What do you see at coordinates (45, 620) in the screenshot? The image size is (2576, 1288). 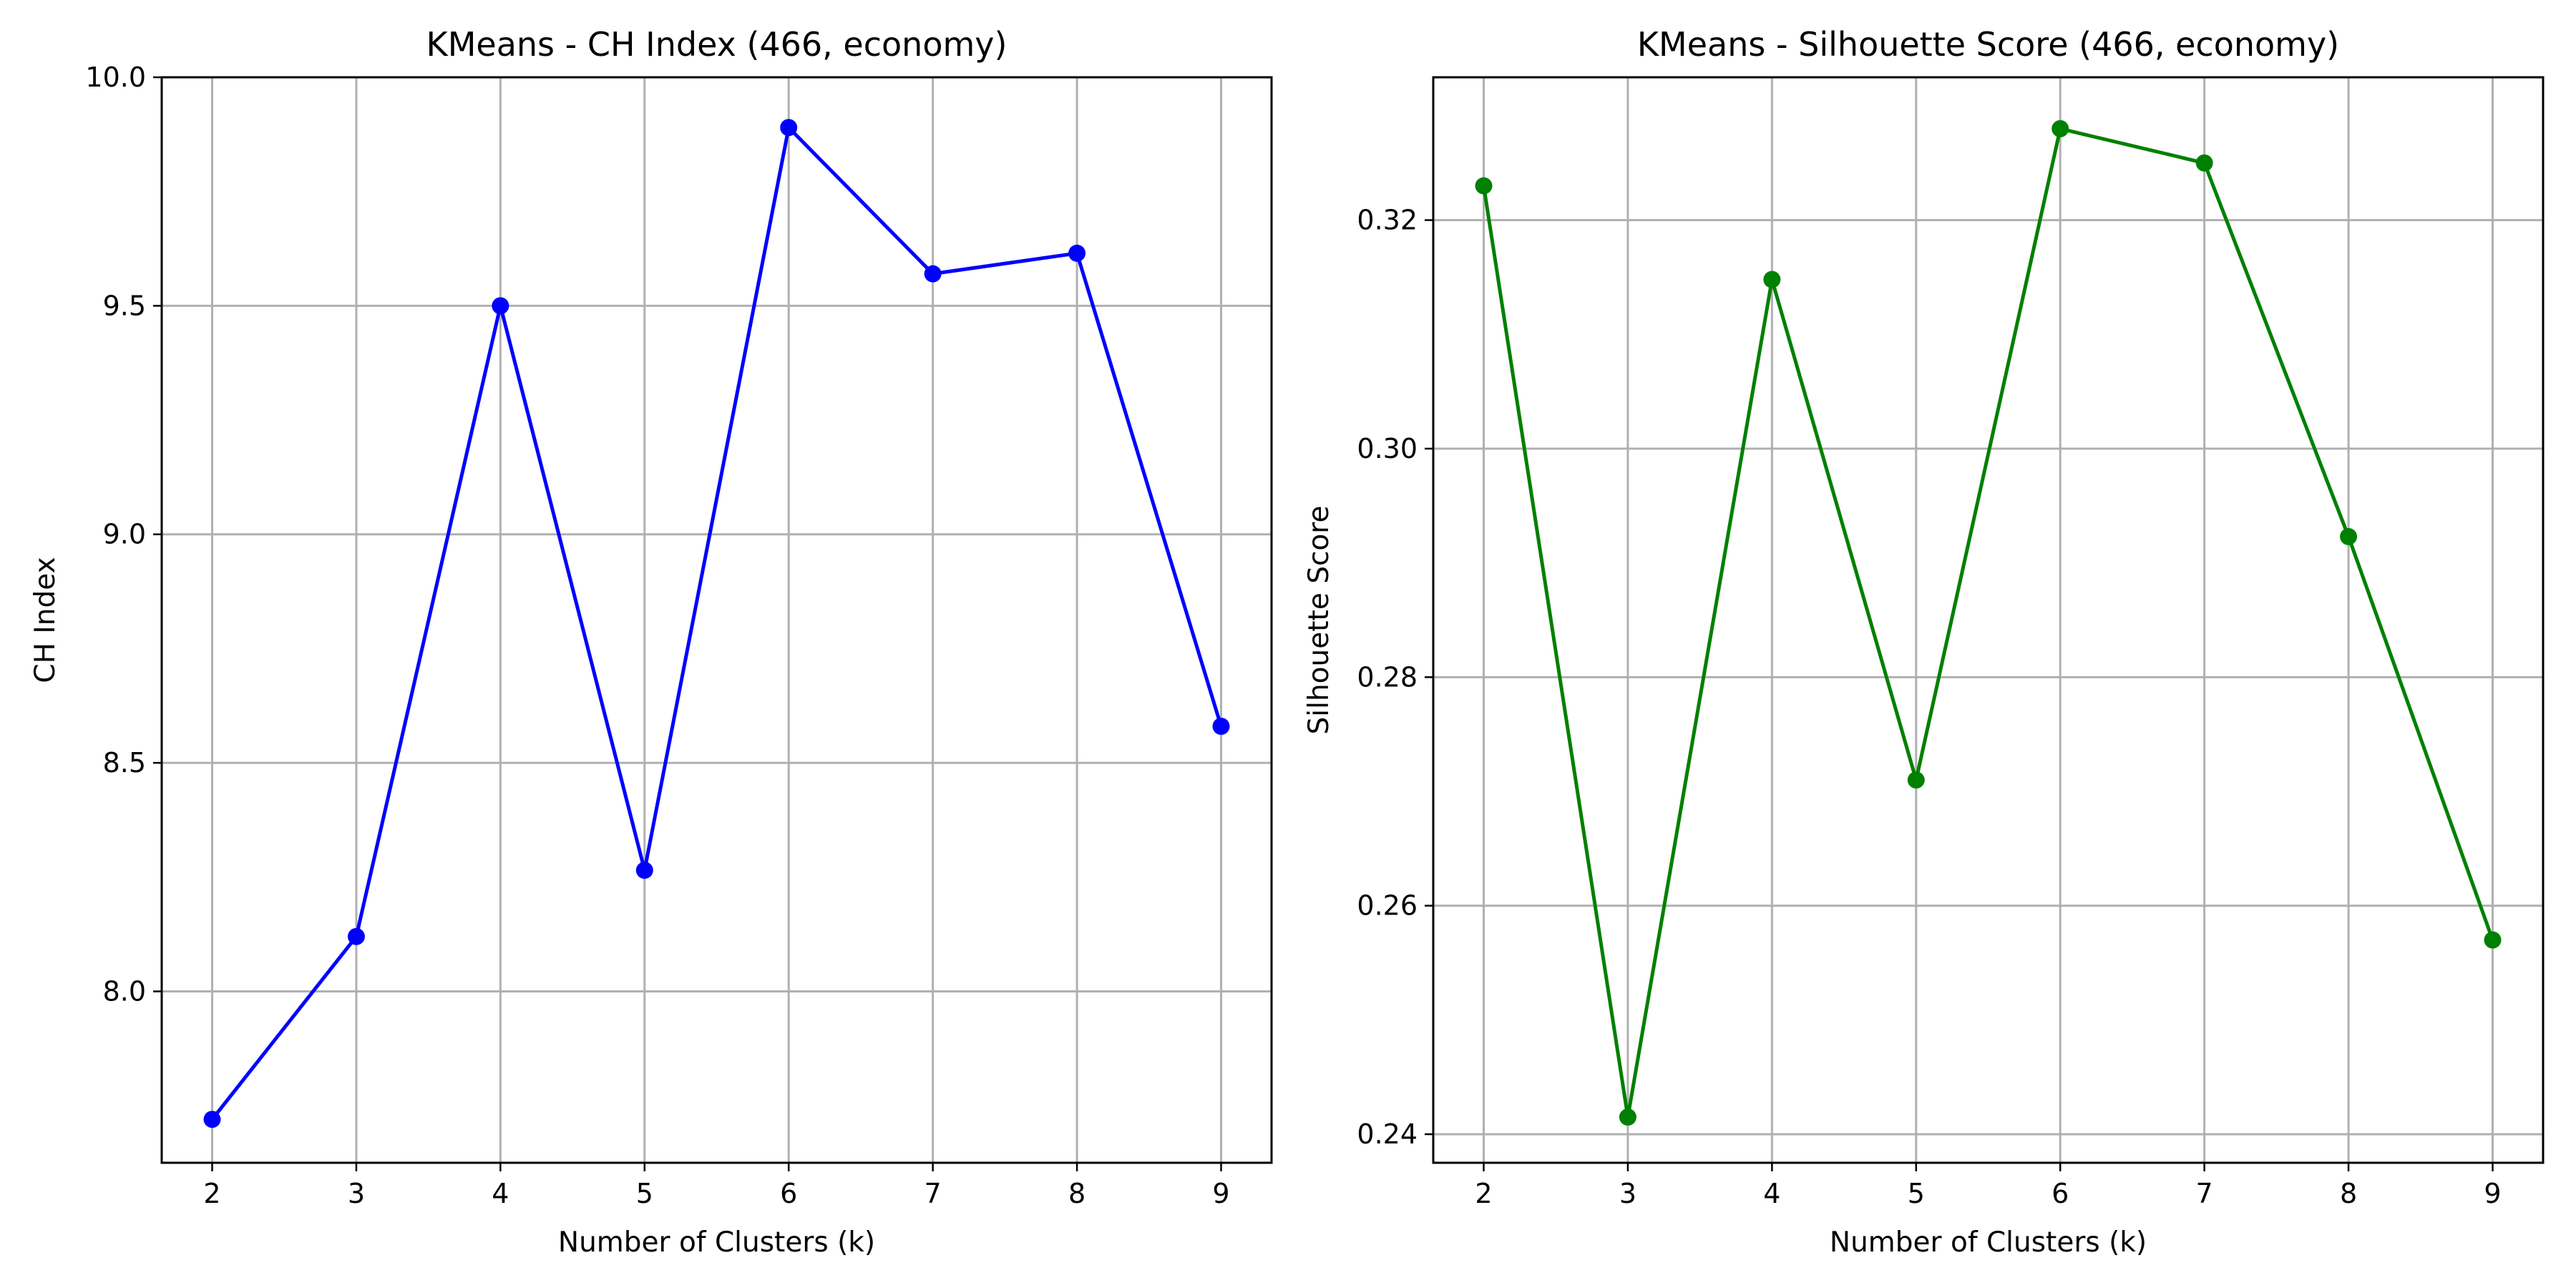 I see `chart-1-y-axis-label: CH Index` at bounding box center [45, 620].